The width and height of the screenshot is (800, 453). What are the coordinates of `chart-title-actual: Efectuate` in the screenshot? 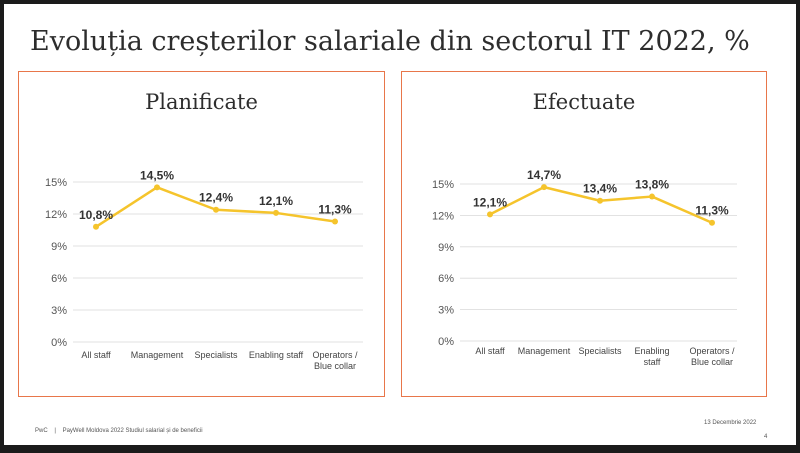 It's located at (584, 102).